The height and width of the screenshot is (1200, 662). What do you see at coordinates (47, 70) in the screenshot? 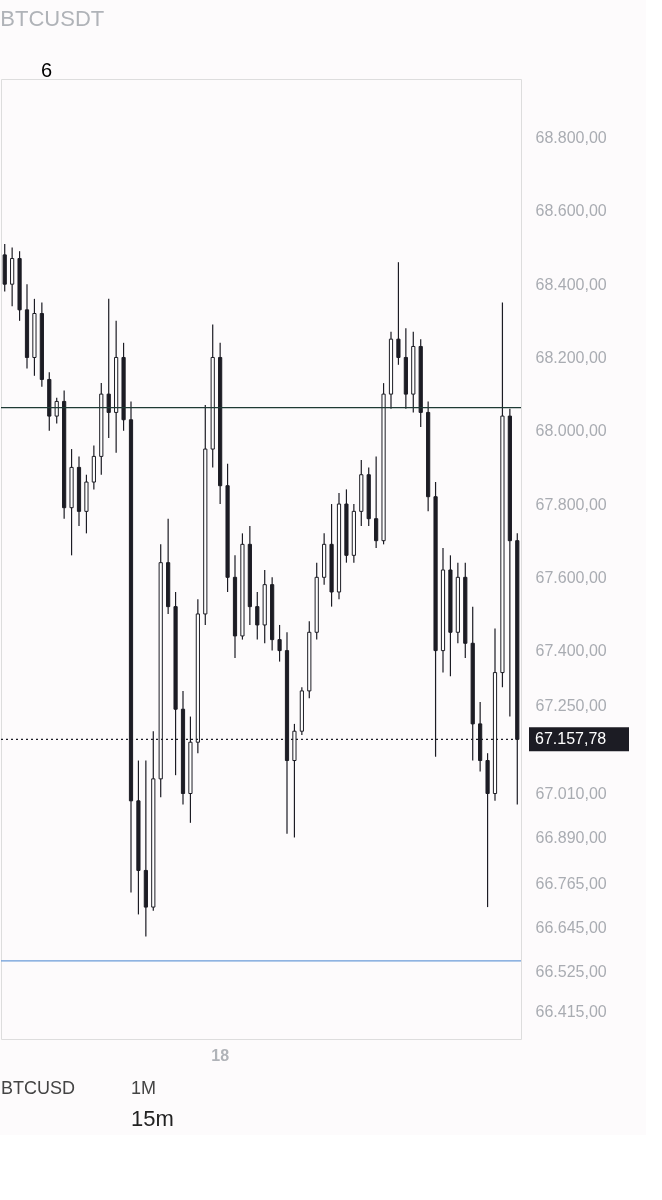
I see `annotation: 6` at bounding box center [47, 70].